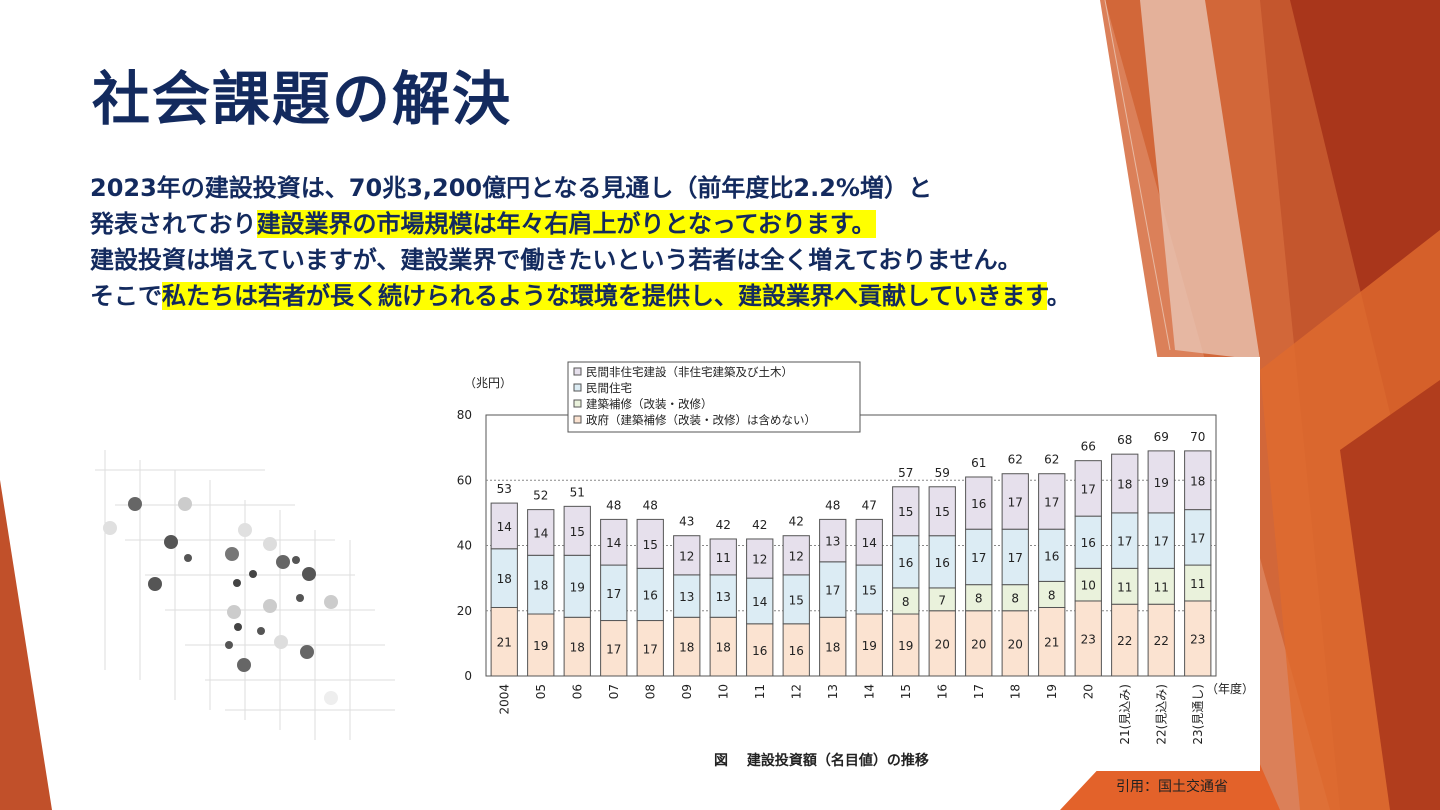 This screenshot has width=1440, height=810. I want to click on source-citation: 引用：国土交通省, so click(1172, 787).